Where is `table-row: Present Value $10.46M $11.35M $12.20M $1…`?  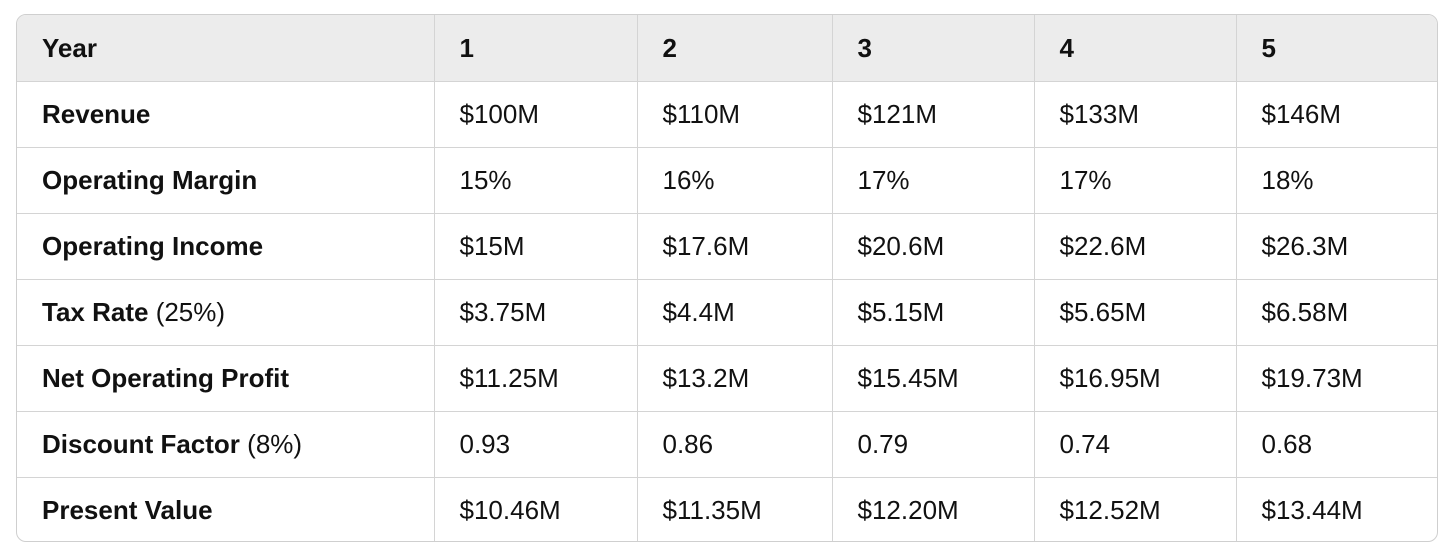 table-row: Present Value $10.46M $11.35M $12.20M $1… is located at coordinates (727, 509).